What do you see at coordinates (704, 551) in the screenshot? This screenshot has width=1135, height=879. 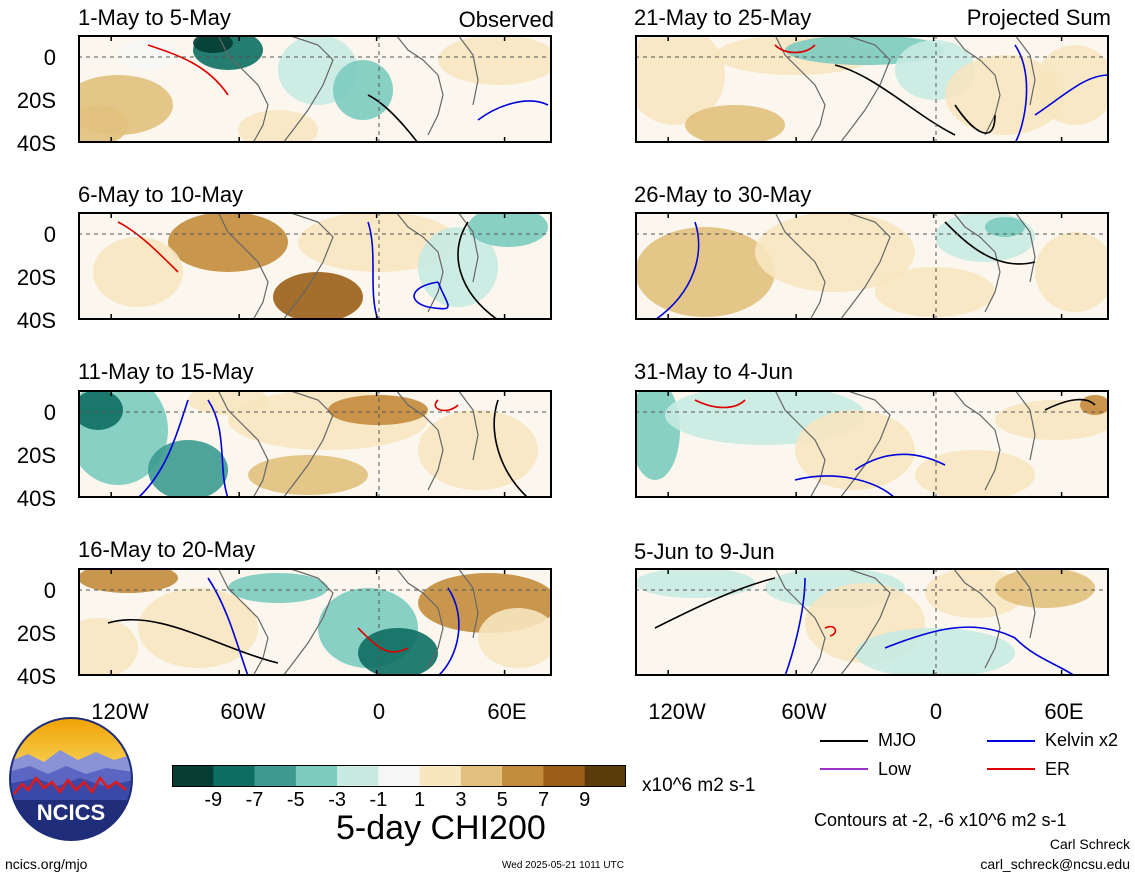 I see `panel-title: 5-Jun to 9-Jun` at bounding box center [704, 551].